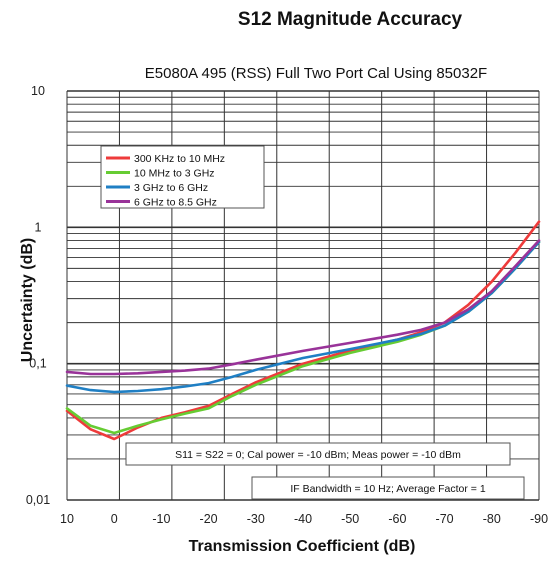 This screenshot has height=561, width=551. Describe the element at coordinates (174, 174) in the screenshot. I see `legend-label: 10 MHz to 3 GHz` at that location.